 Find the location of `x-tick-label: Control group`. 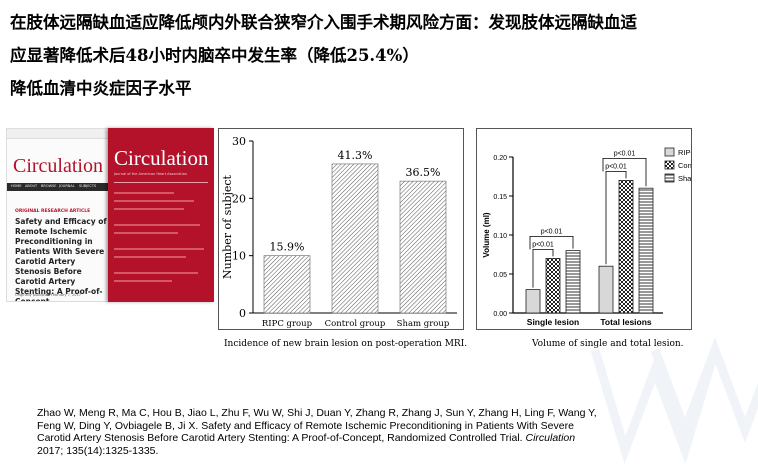

x-tick-label: Control group is located at coordinates (355, 324).